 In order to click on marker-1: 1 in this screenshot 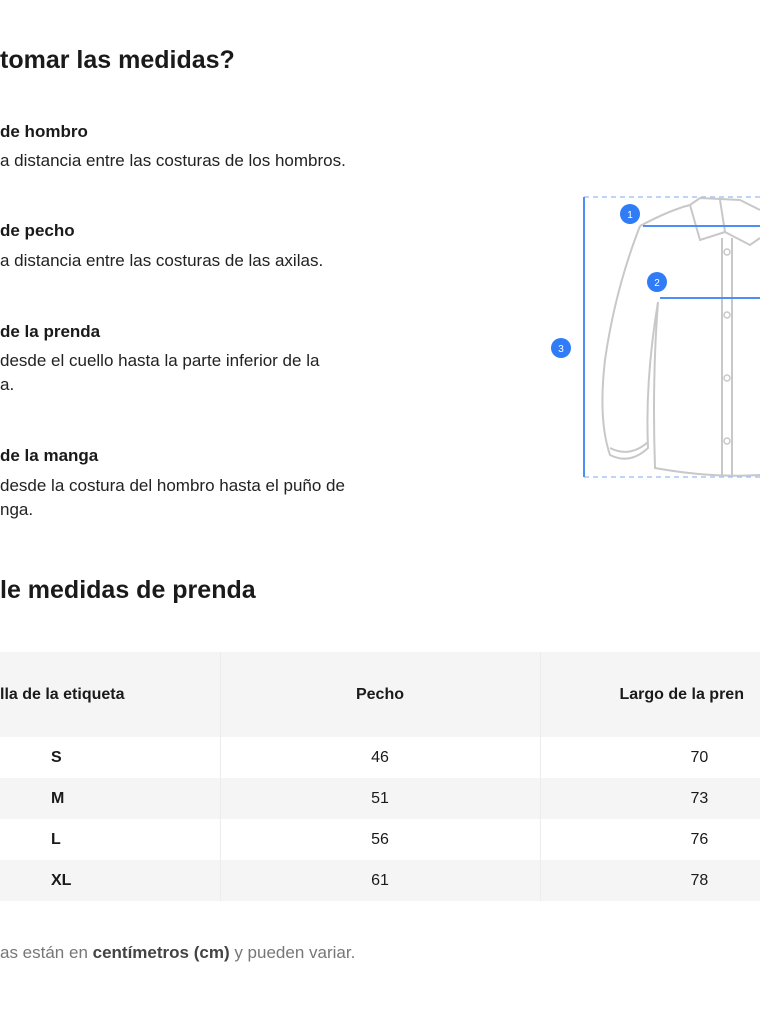, I will do `click(630, 214)`.